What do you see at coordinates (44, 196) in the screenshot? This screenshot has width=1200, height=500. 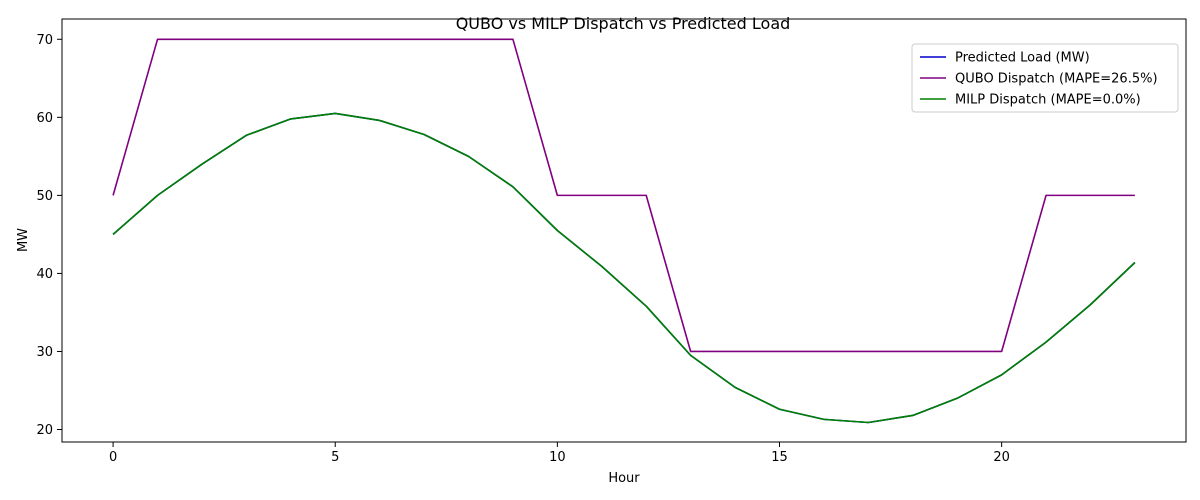 I see `y-tick-label: 50` at bounding box center [44, 196].